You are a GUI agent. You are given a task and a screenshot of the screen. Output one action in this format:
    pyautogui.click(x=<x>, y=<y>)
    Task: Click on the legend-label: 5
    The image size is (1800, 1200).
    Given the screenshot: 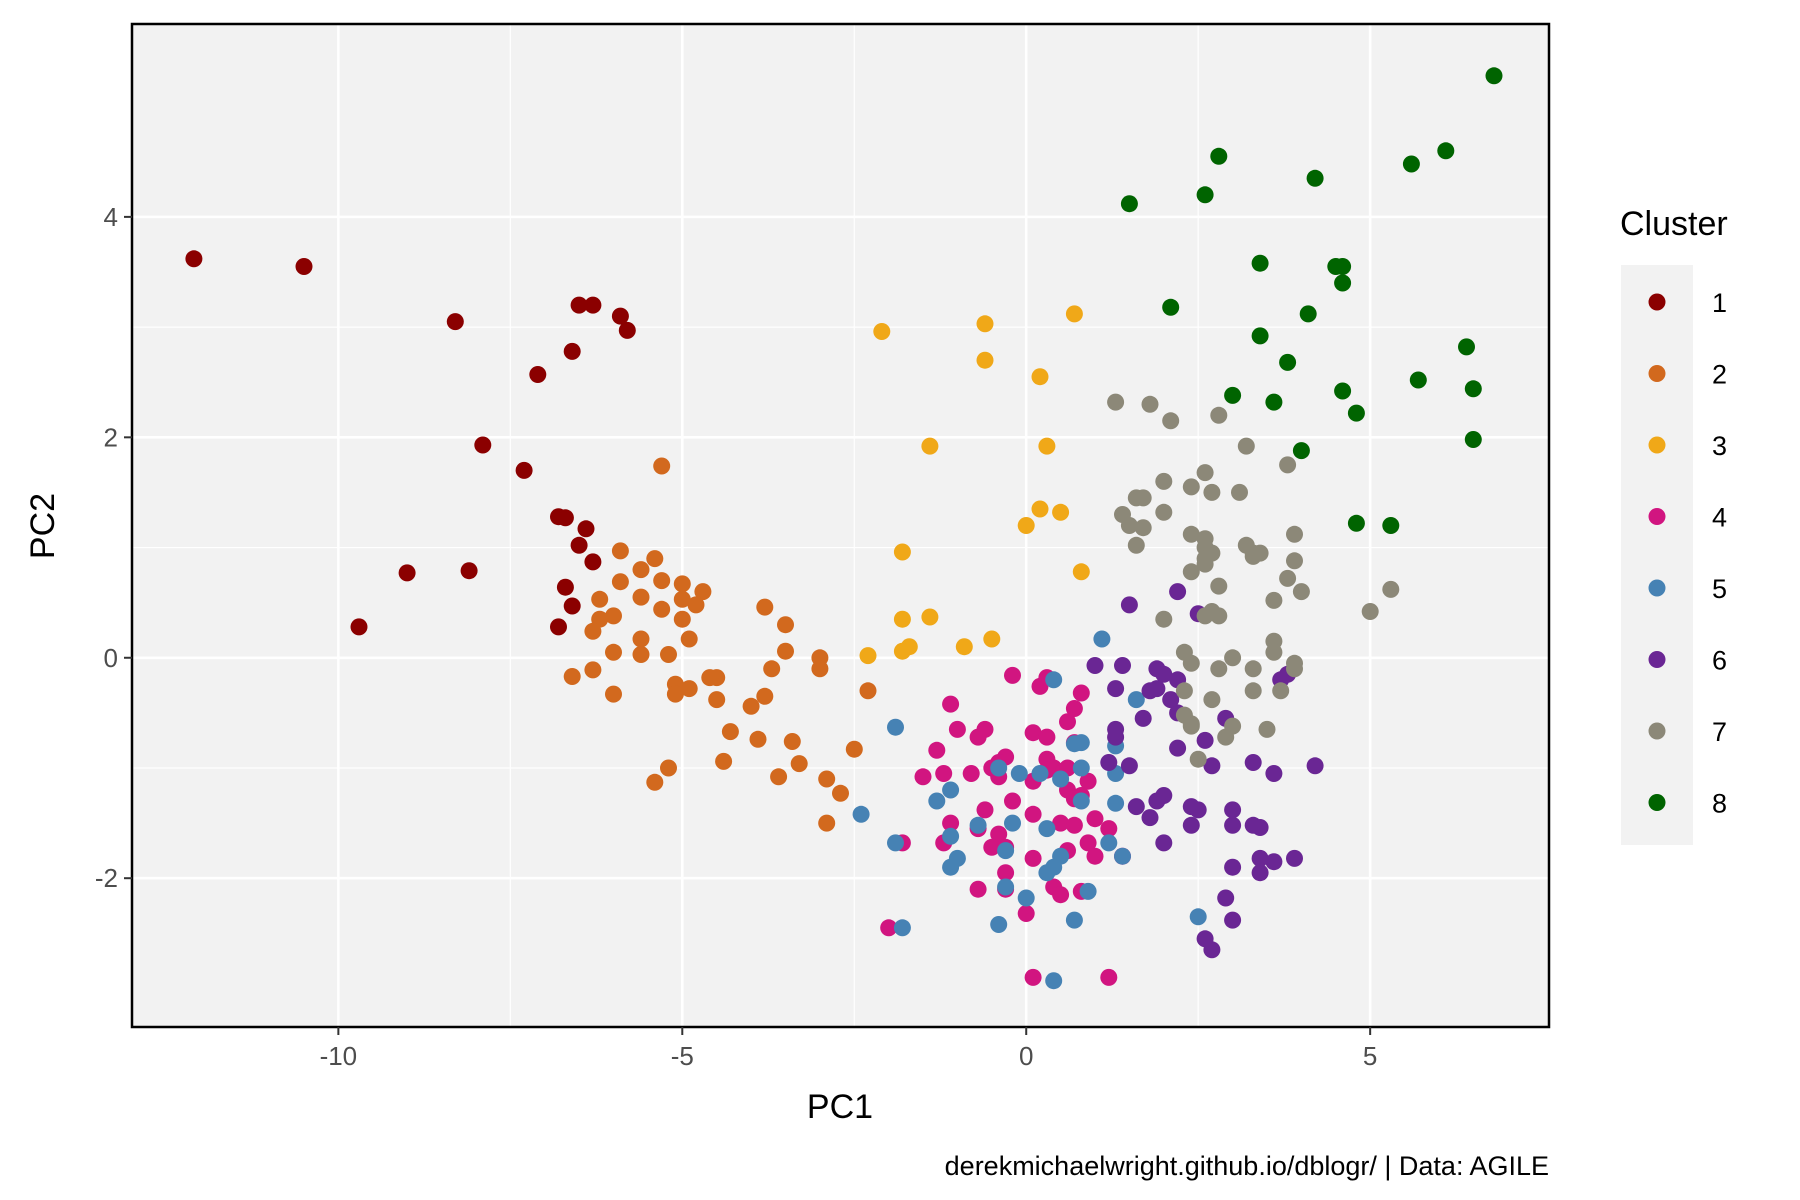 What is the action you would take?
    pyautogui.click(x=1719, y=589)
    